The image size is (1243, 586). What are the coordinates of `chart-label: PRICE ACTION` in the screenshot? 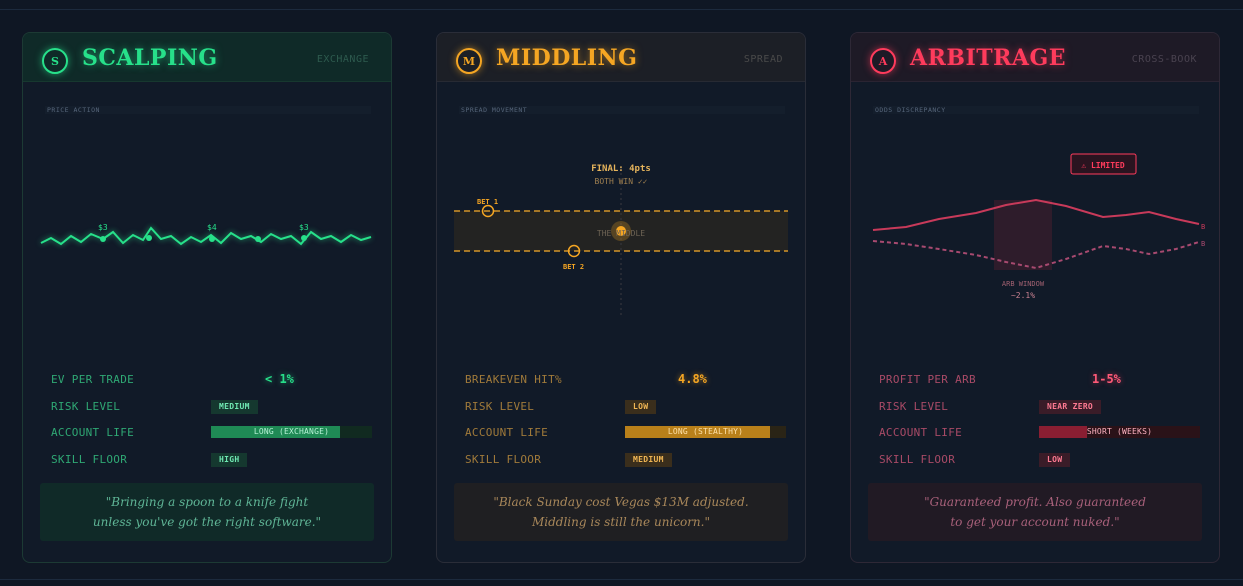 It's located at (208, 110).